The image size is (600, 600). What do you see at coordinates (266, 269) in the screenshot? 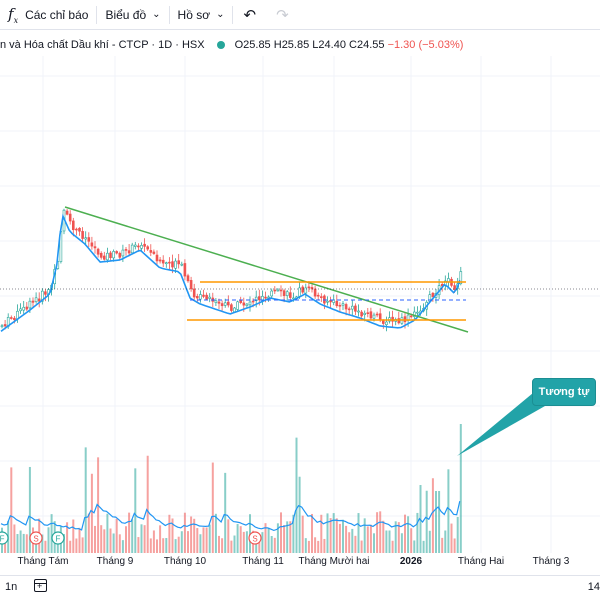
I see `descending-trendline` at bounding box center [266, 269].